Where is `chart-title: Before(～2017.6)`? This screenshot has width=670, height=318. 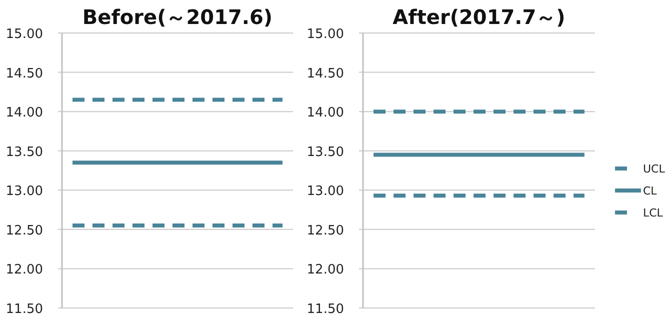 chart-title: Before(～2017.6) is located at coordinates (177, 17).